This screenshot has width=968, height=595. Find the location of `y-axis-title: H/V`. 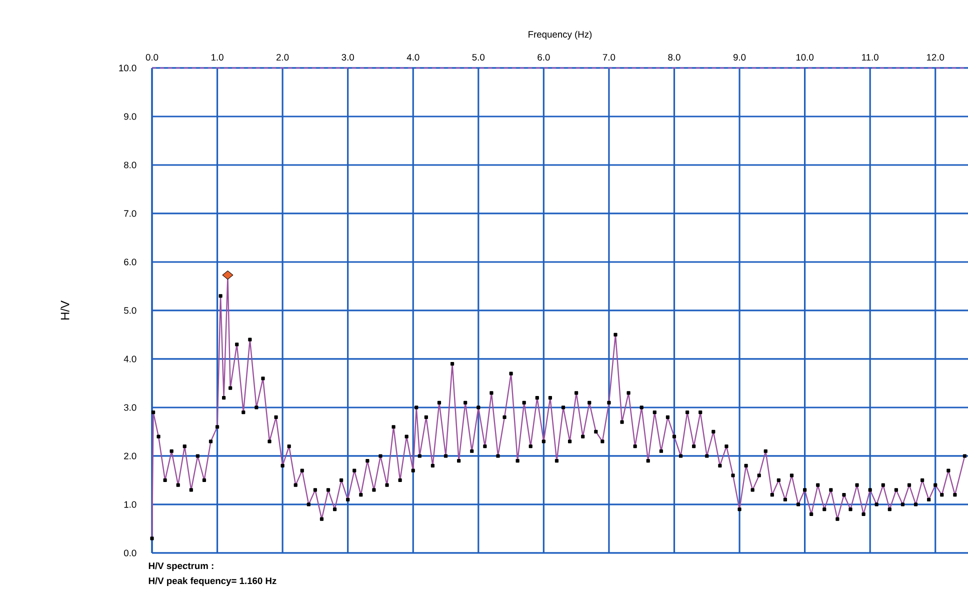

y-axis-title: H/V is located at coordinates (65, 310).